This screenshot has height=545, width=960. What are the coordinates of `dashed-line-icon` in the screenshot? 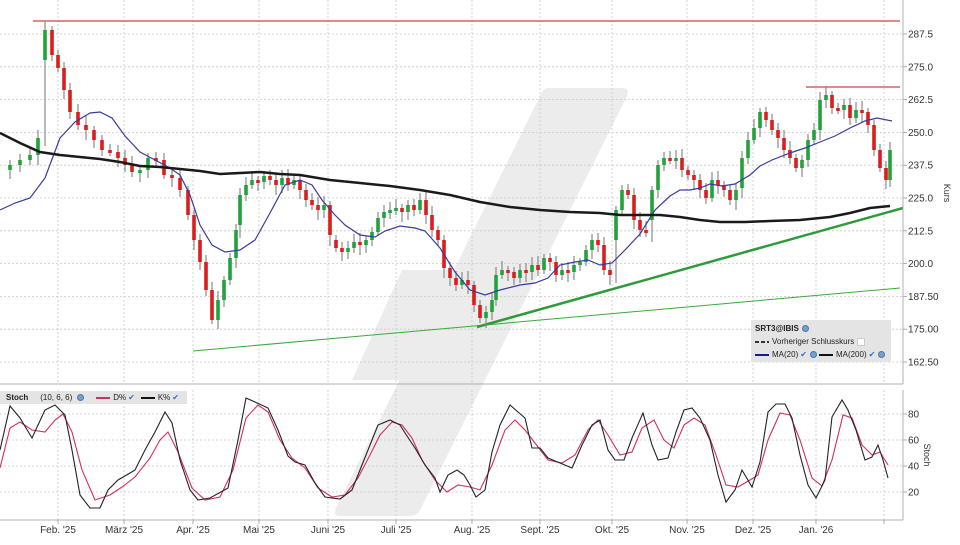 It's located at (762, 341).